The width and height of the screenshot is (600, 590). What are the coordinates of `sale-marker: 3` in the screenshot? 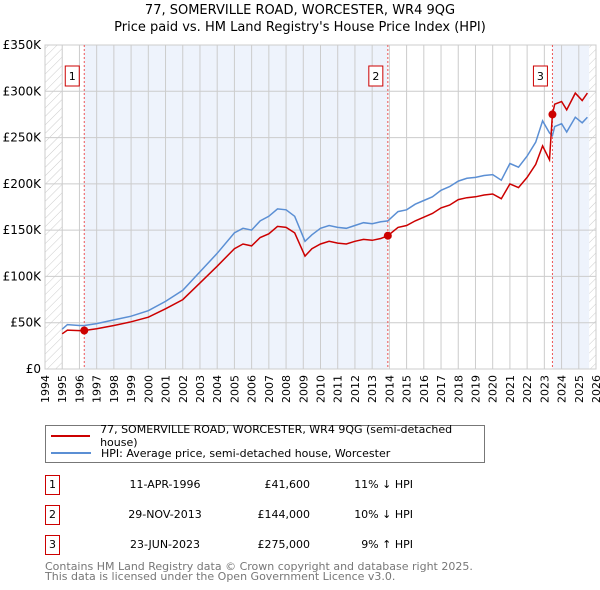 It's located at (52, 545).